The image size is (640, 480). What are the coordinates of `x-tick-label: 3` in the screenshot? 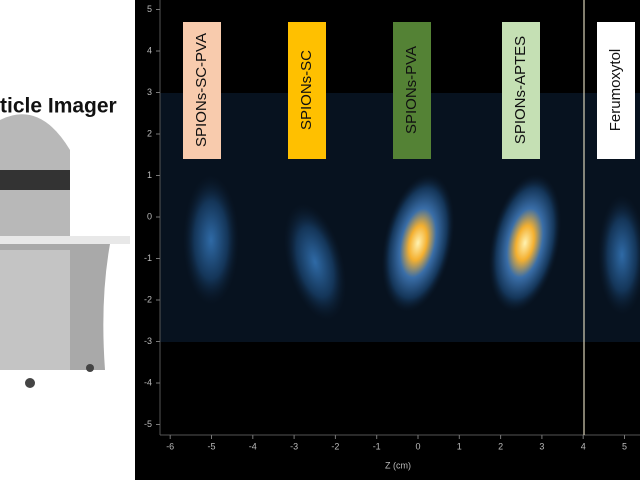 It's located at (541, 446).